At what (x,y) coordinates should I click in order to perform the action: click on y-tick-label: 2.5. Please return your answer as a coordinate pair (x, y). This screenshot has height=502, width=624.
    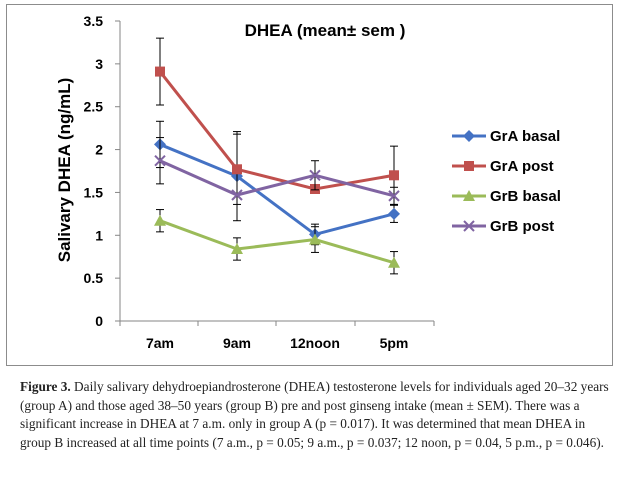
    Looking at the image, I should click on (94, 107).